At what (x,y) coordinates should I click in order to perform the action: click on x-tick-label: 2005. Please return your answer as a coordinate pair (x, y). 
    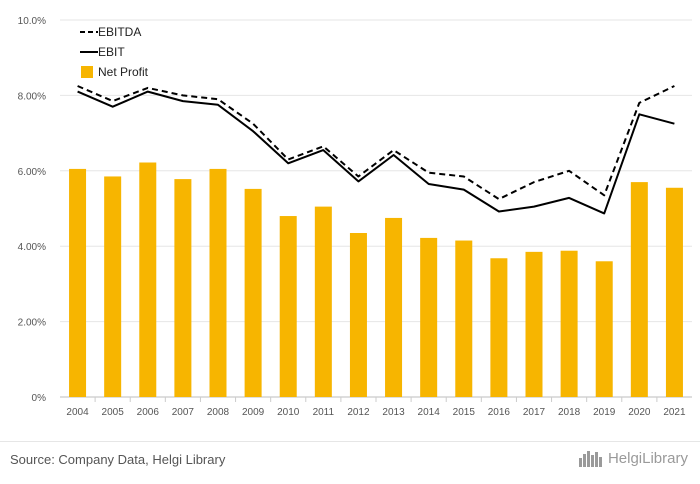
    Looking at the image, I should click on (113, 412).